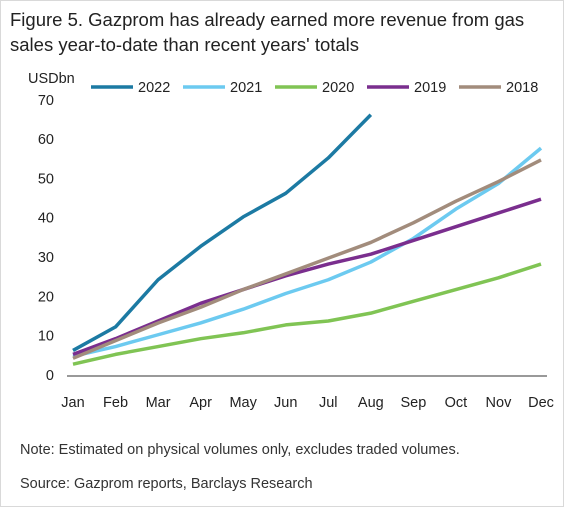 The width and height of the screenshot is (564, 507). I want to click on y-tick-label: 10, so click(46, 337).